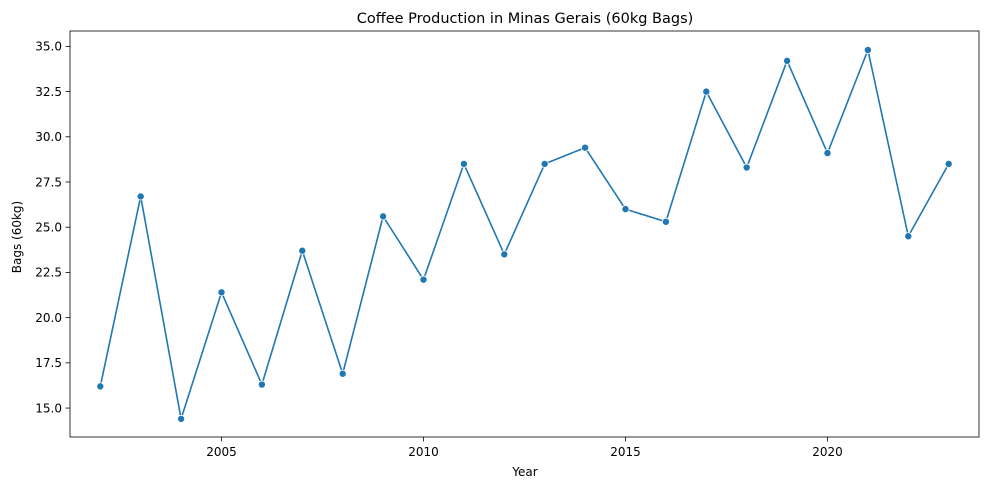 The width and height of the screenshot is (989, 490). Describe the element at coordinates (48, 318) in the screenshot. I see `y-tick-label: 20.0` at that location.